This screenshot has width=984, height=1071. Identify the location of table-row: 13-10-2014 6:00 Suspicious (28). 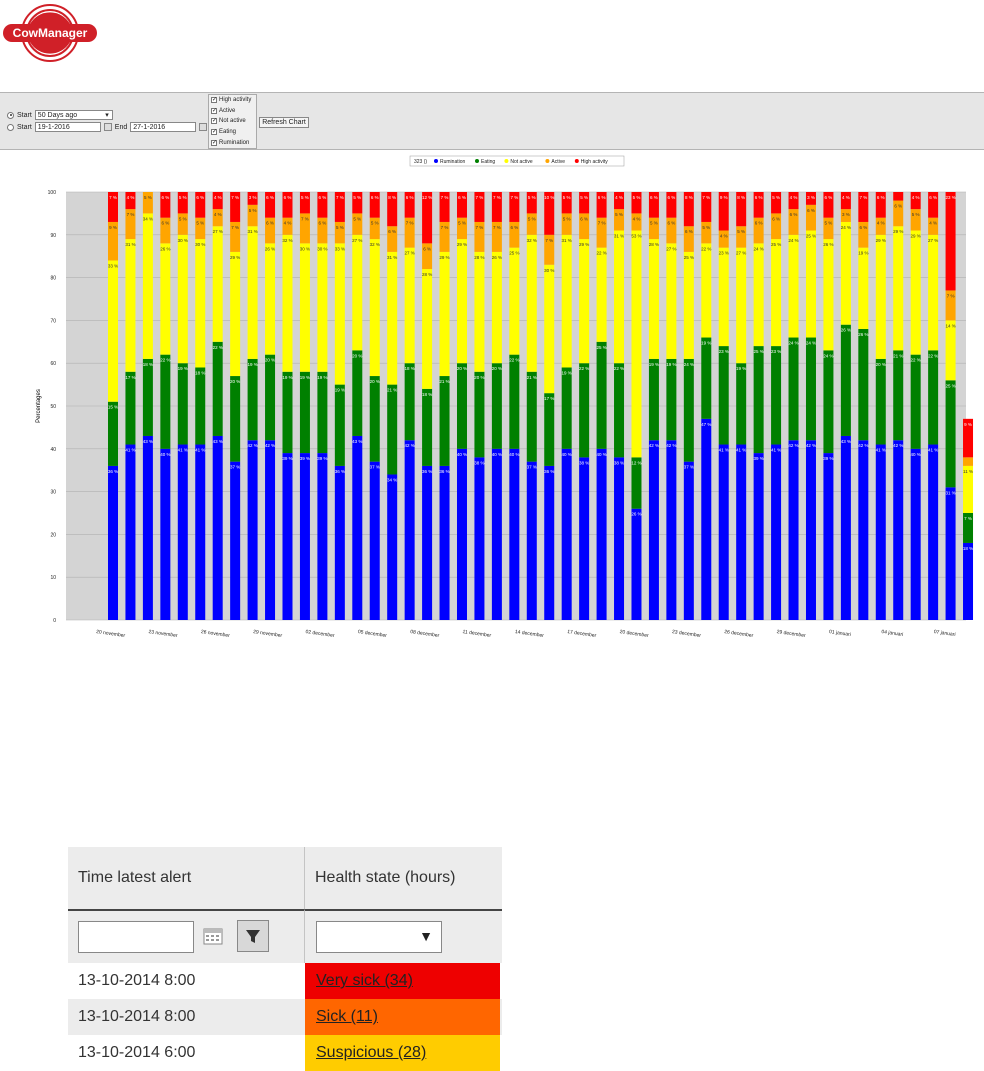
(285, 1053).